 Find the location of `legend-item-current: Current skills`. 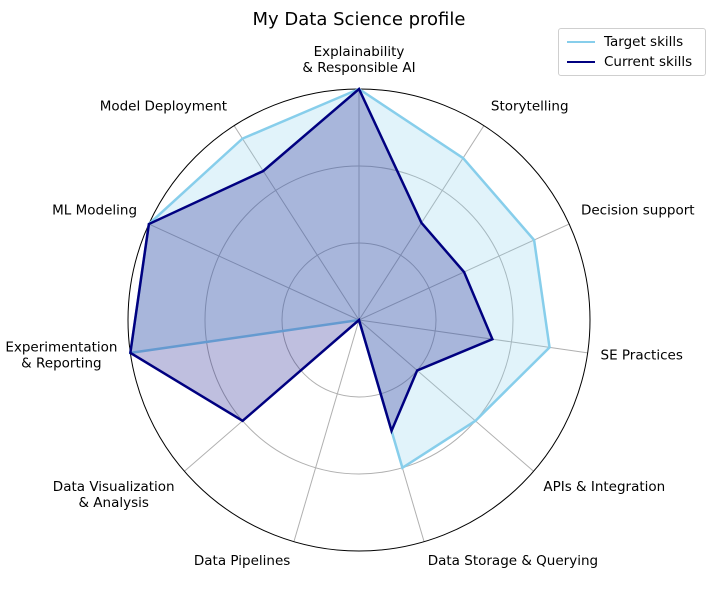

legend-item-current: Current skills is located at coordinates (636, 62).